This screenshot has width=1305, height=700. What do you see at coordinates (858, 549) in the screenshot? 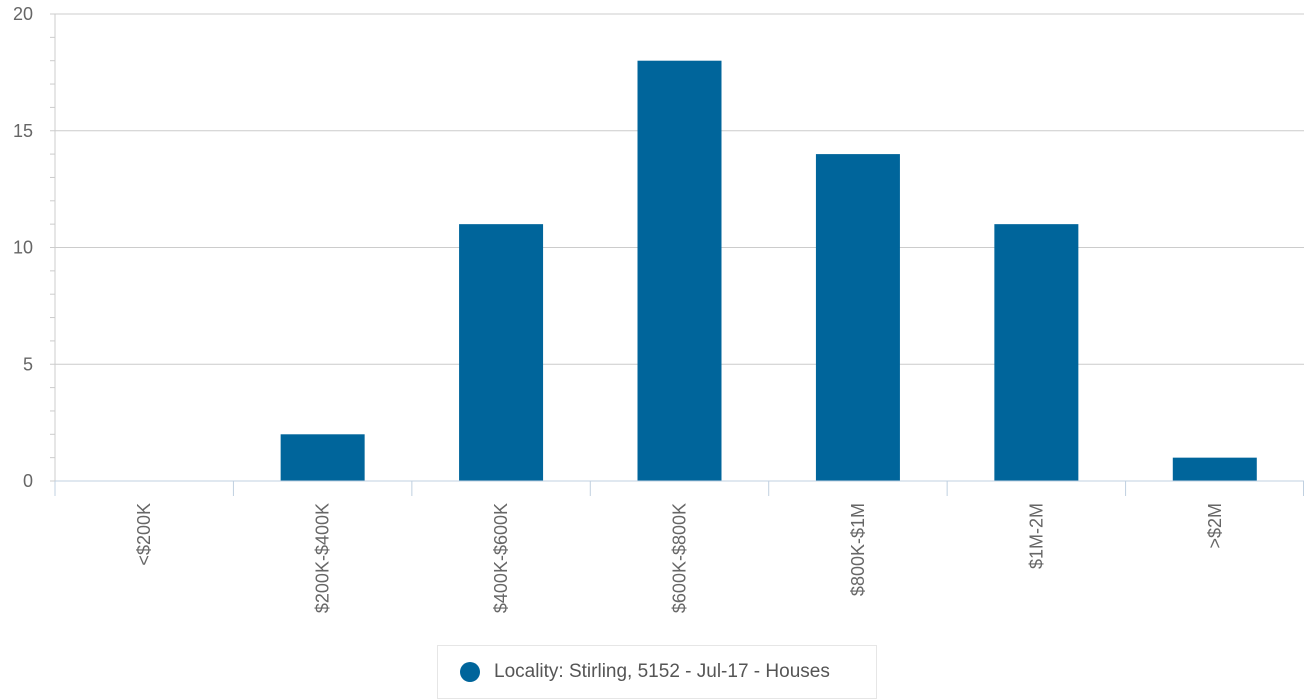
I see `x-tick-label: $800K-$1M` at bounding box center [858, 549].